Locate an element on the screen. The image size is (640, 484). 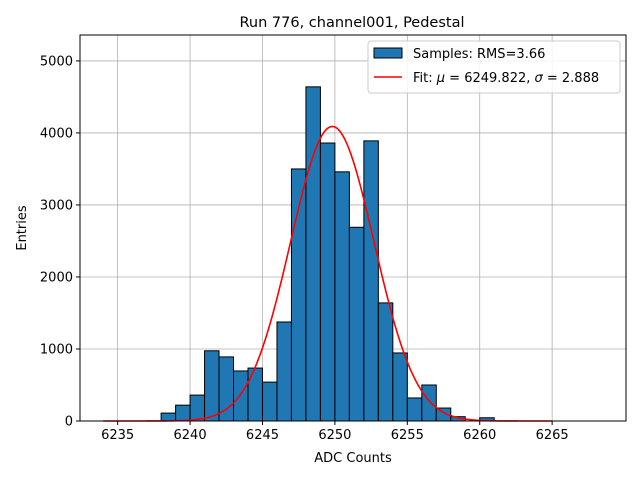
y-tick-label: 2000 is located at coordinates (56, 277).